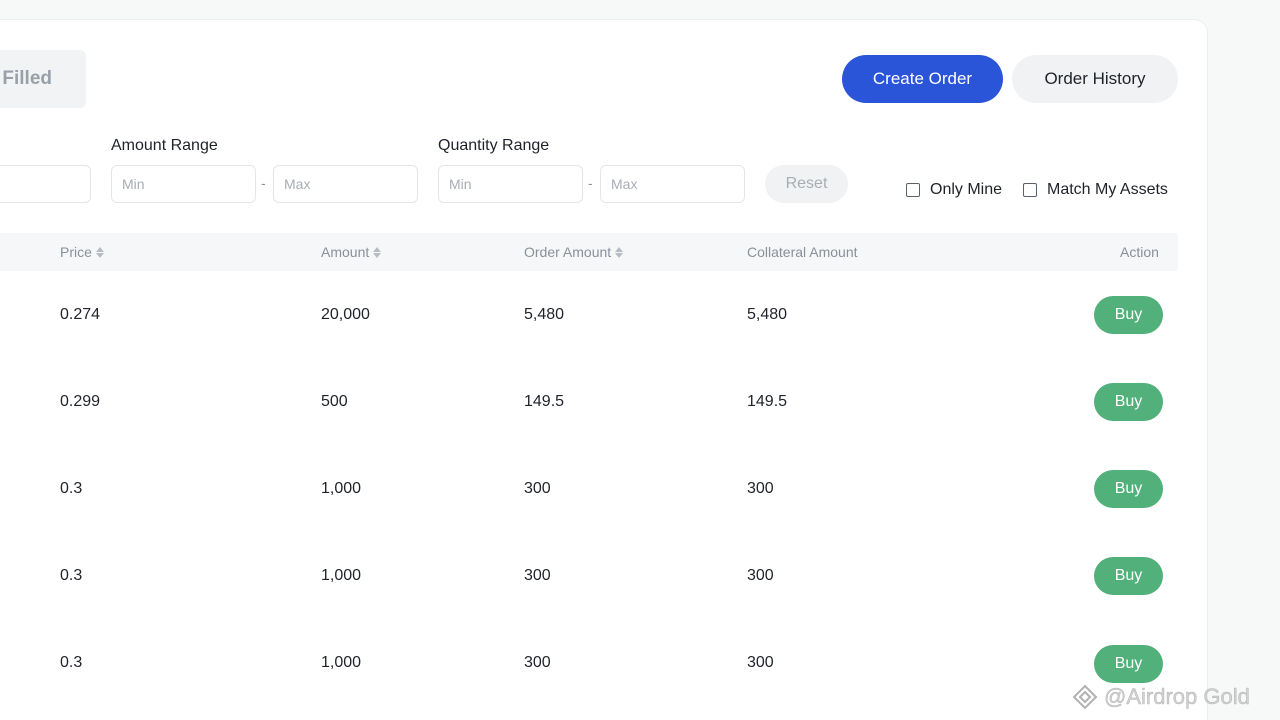 The width and height of the screenshot is (1280, 720). Describe the element at coordinates (544, 401) in the screenshot. I see `cell-order-amount: 149.5` at that location.